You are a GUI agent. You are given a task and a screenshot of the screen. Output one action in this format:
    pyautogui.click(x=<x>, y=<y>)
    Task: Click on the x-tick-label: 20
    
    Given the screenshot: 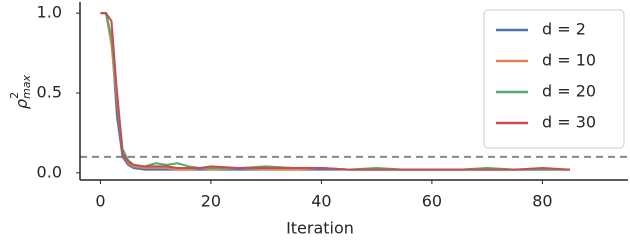 What is the action you would take?
    pyautogui.click(x=211, y=201)
    